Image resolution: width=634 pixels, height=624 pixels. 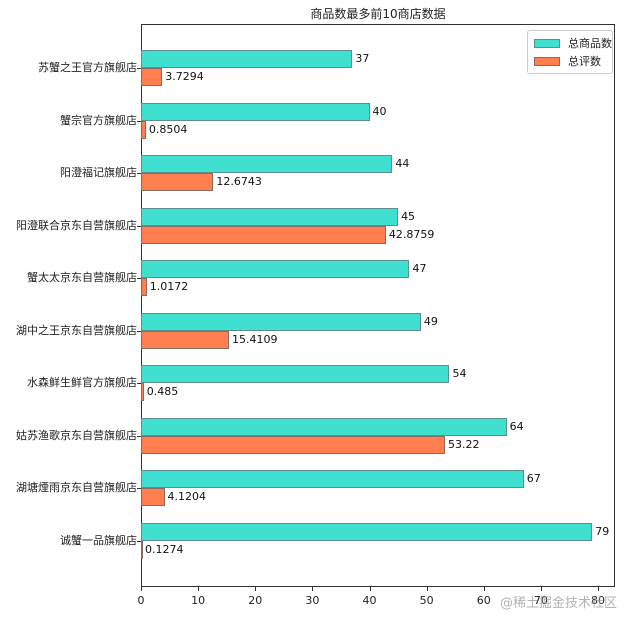 I want to click on bar-value-label: 79, so click(x=602, y=531).